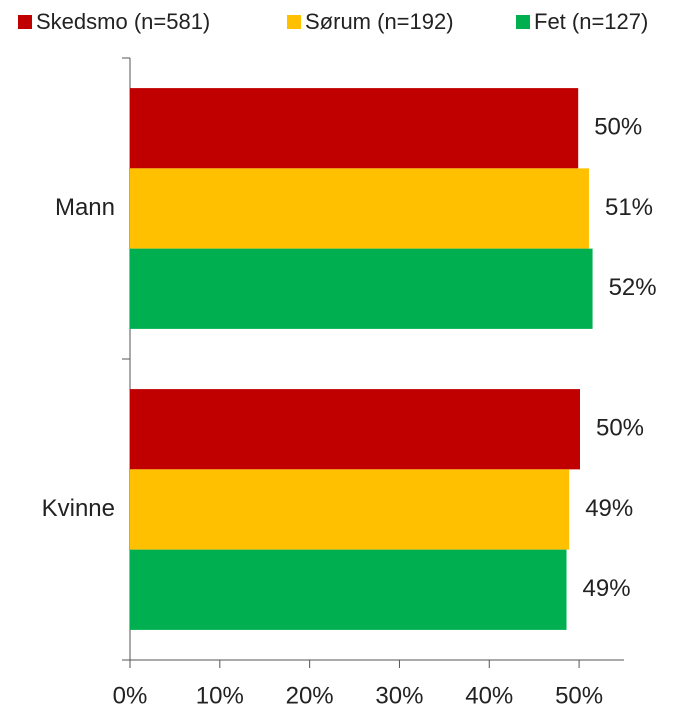  What do you see at coordinates (591, 21) in the screenshot?
I see `legend-label: Fet (n=127)` at bounding box center [591, 21].